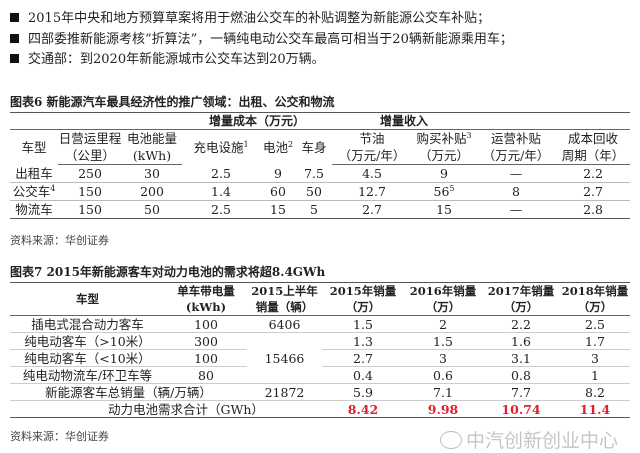 This screenshot has width=640, height=453. Describe the element at coordinates (320, 173) in the screenshot. I see `table-row: 出租车 250 30 2.5 9 7.5 4.5 9—2.2` at that location.